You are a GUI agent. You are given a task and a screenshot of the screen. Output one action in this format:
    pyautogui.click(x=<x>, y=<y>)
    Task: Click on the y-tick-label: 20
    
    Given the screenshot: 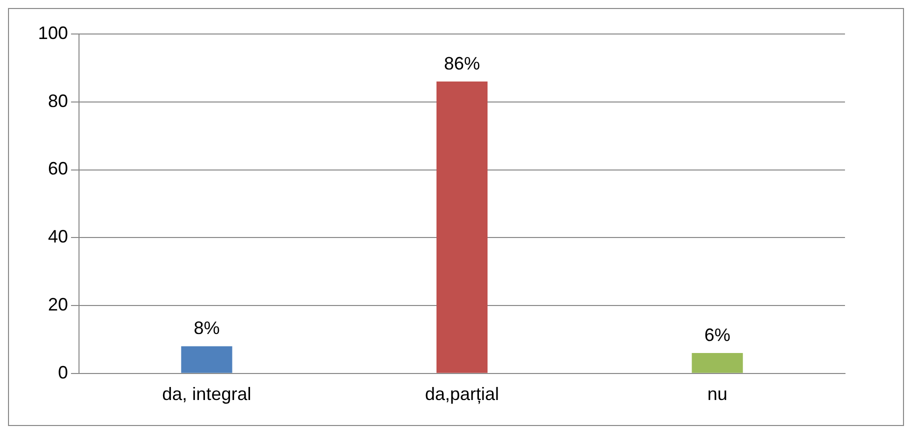 What is the action you would take?
    pyautogui.click(x=58, y=304)
    